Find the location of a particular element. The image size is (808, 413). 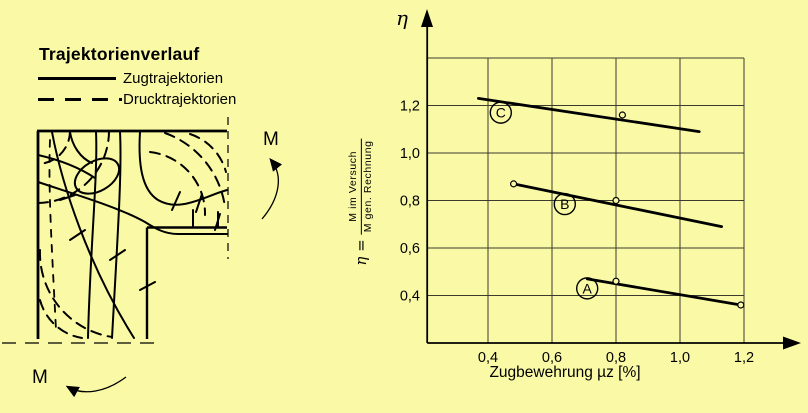

y-axis-label-prefix: η = is located at coordinates (361, 252).